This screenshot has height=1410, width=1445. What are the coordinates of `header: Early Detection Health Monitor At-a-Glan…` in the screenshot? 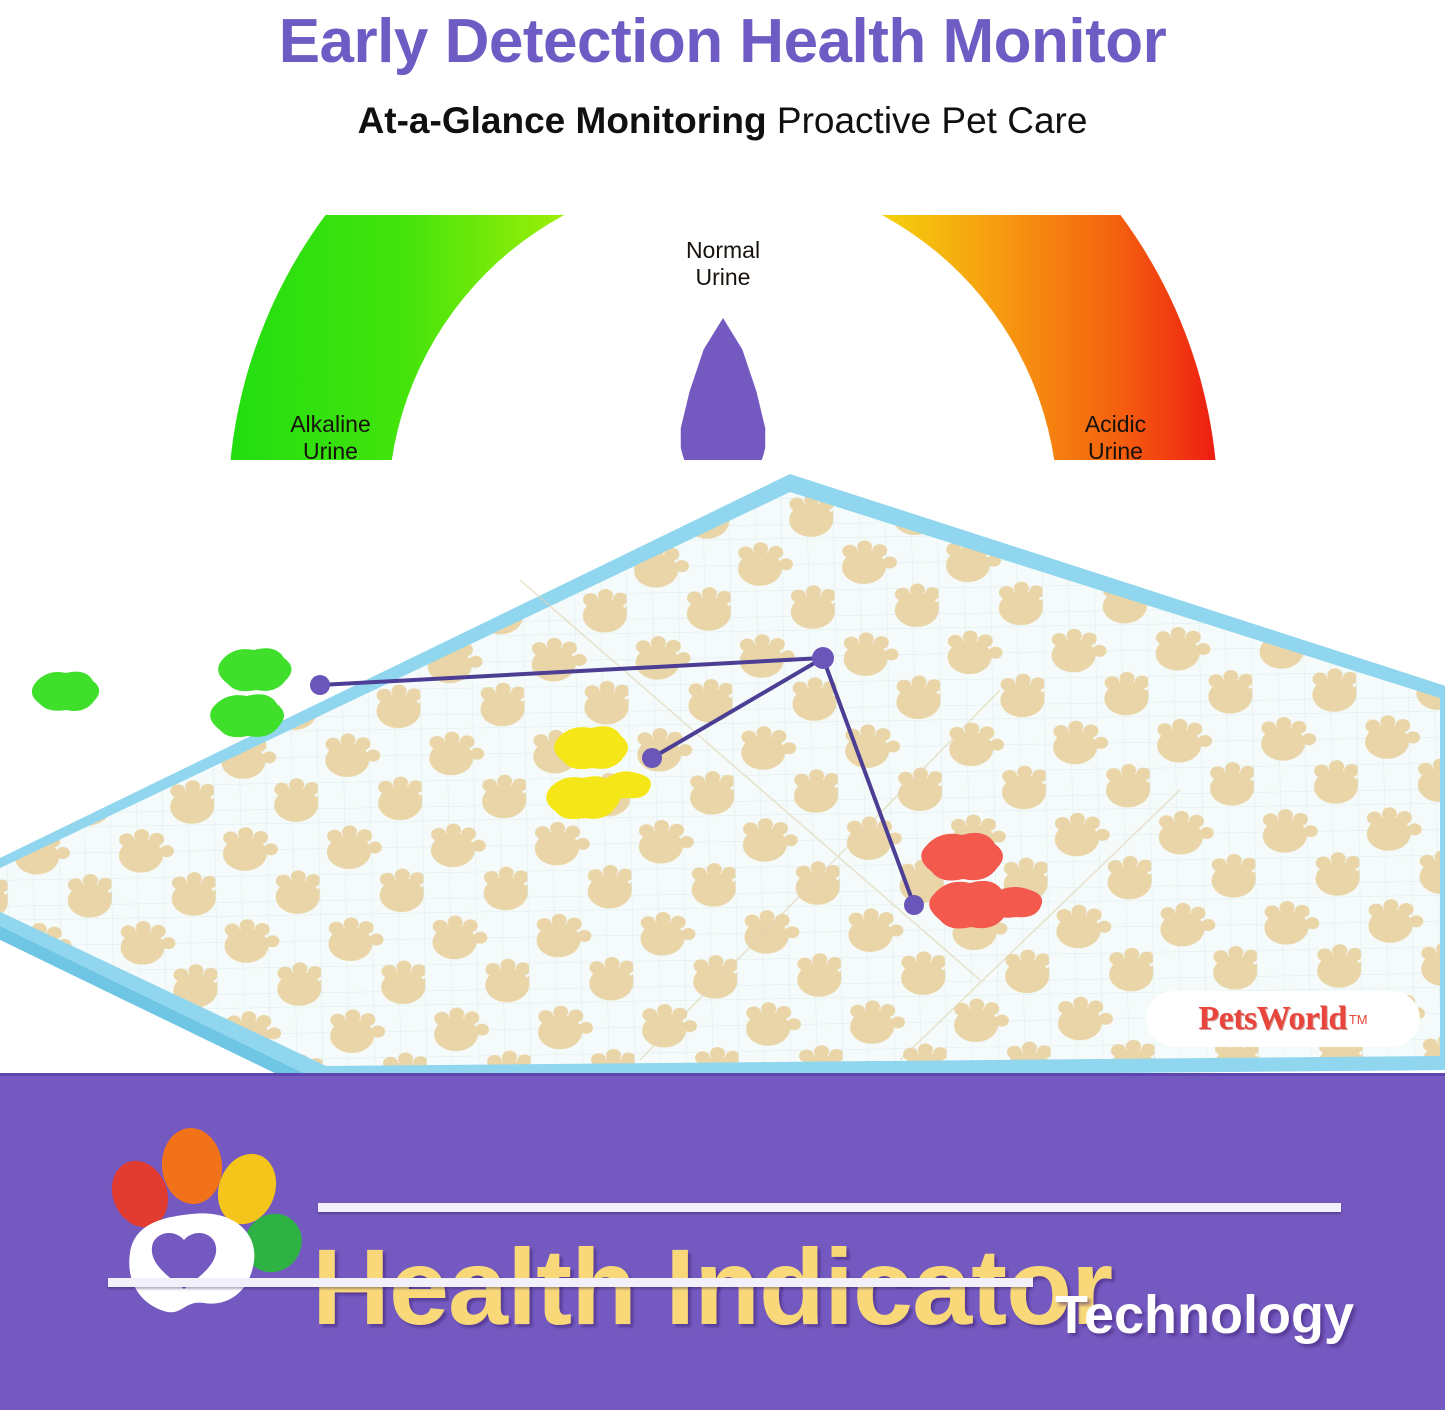 It's located at (722, 87).